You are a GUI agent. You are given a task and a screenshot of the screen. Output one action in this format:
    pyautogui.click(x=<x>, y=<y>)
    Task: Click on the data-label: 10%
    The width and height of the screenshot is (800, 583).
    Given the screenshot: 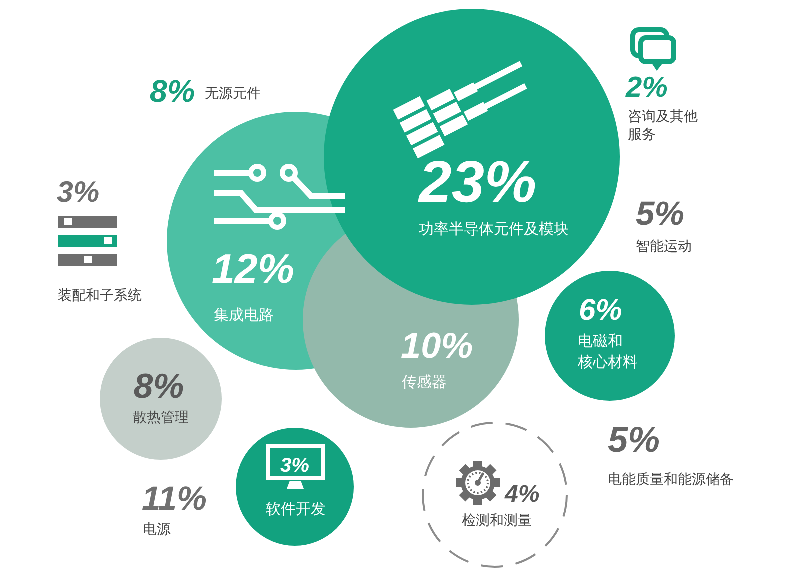 What is the action you would take?
    pyautogui.click(x=437, y=345)
    